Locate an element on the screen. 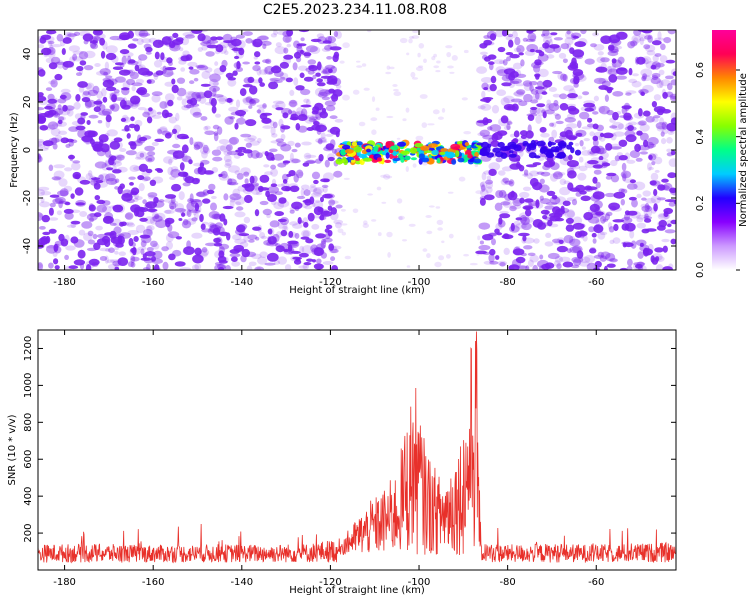 This screenshot has height=600, width=750. colorbar-tick-label: 0.2 is located at coordinates (700, 203).